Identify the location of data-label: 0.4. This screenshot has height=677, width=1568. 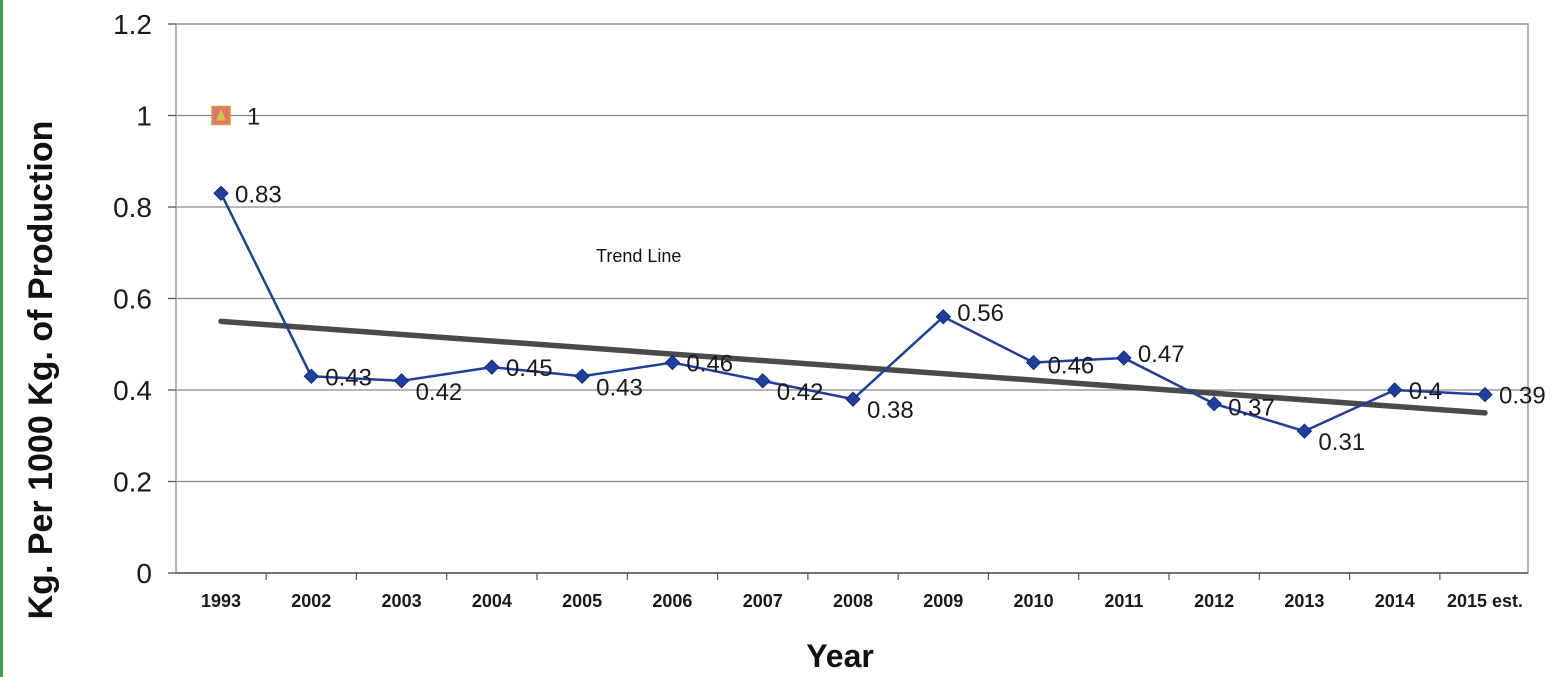
(1425, 391).